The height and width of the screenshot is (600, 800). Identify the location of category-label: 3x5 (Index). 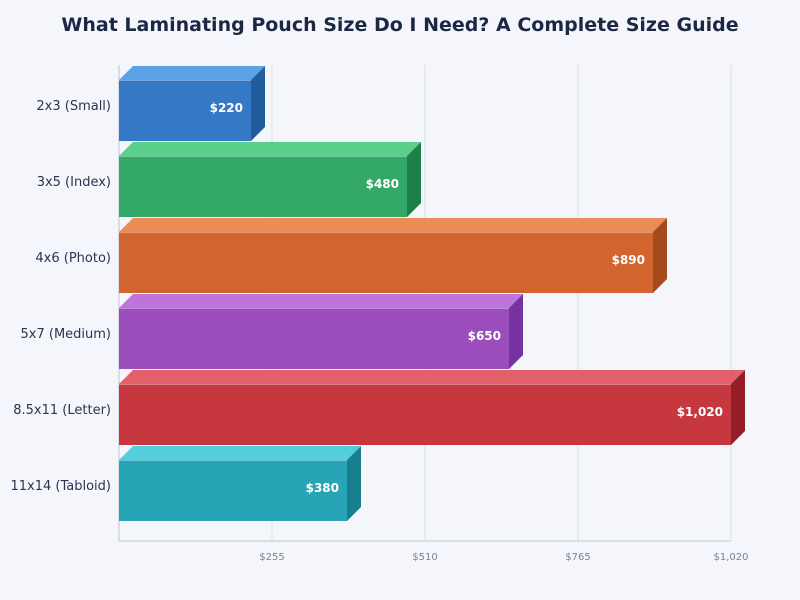
(74, 182).